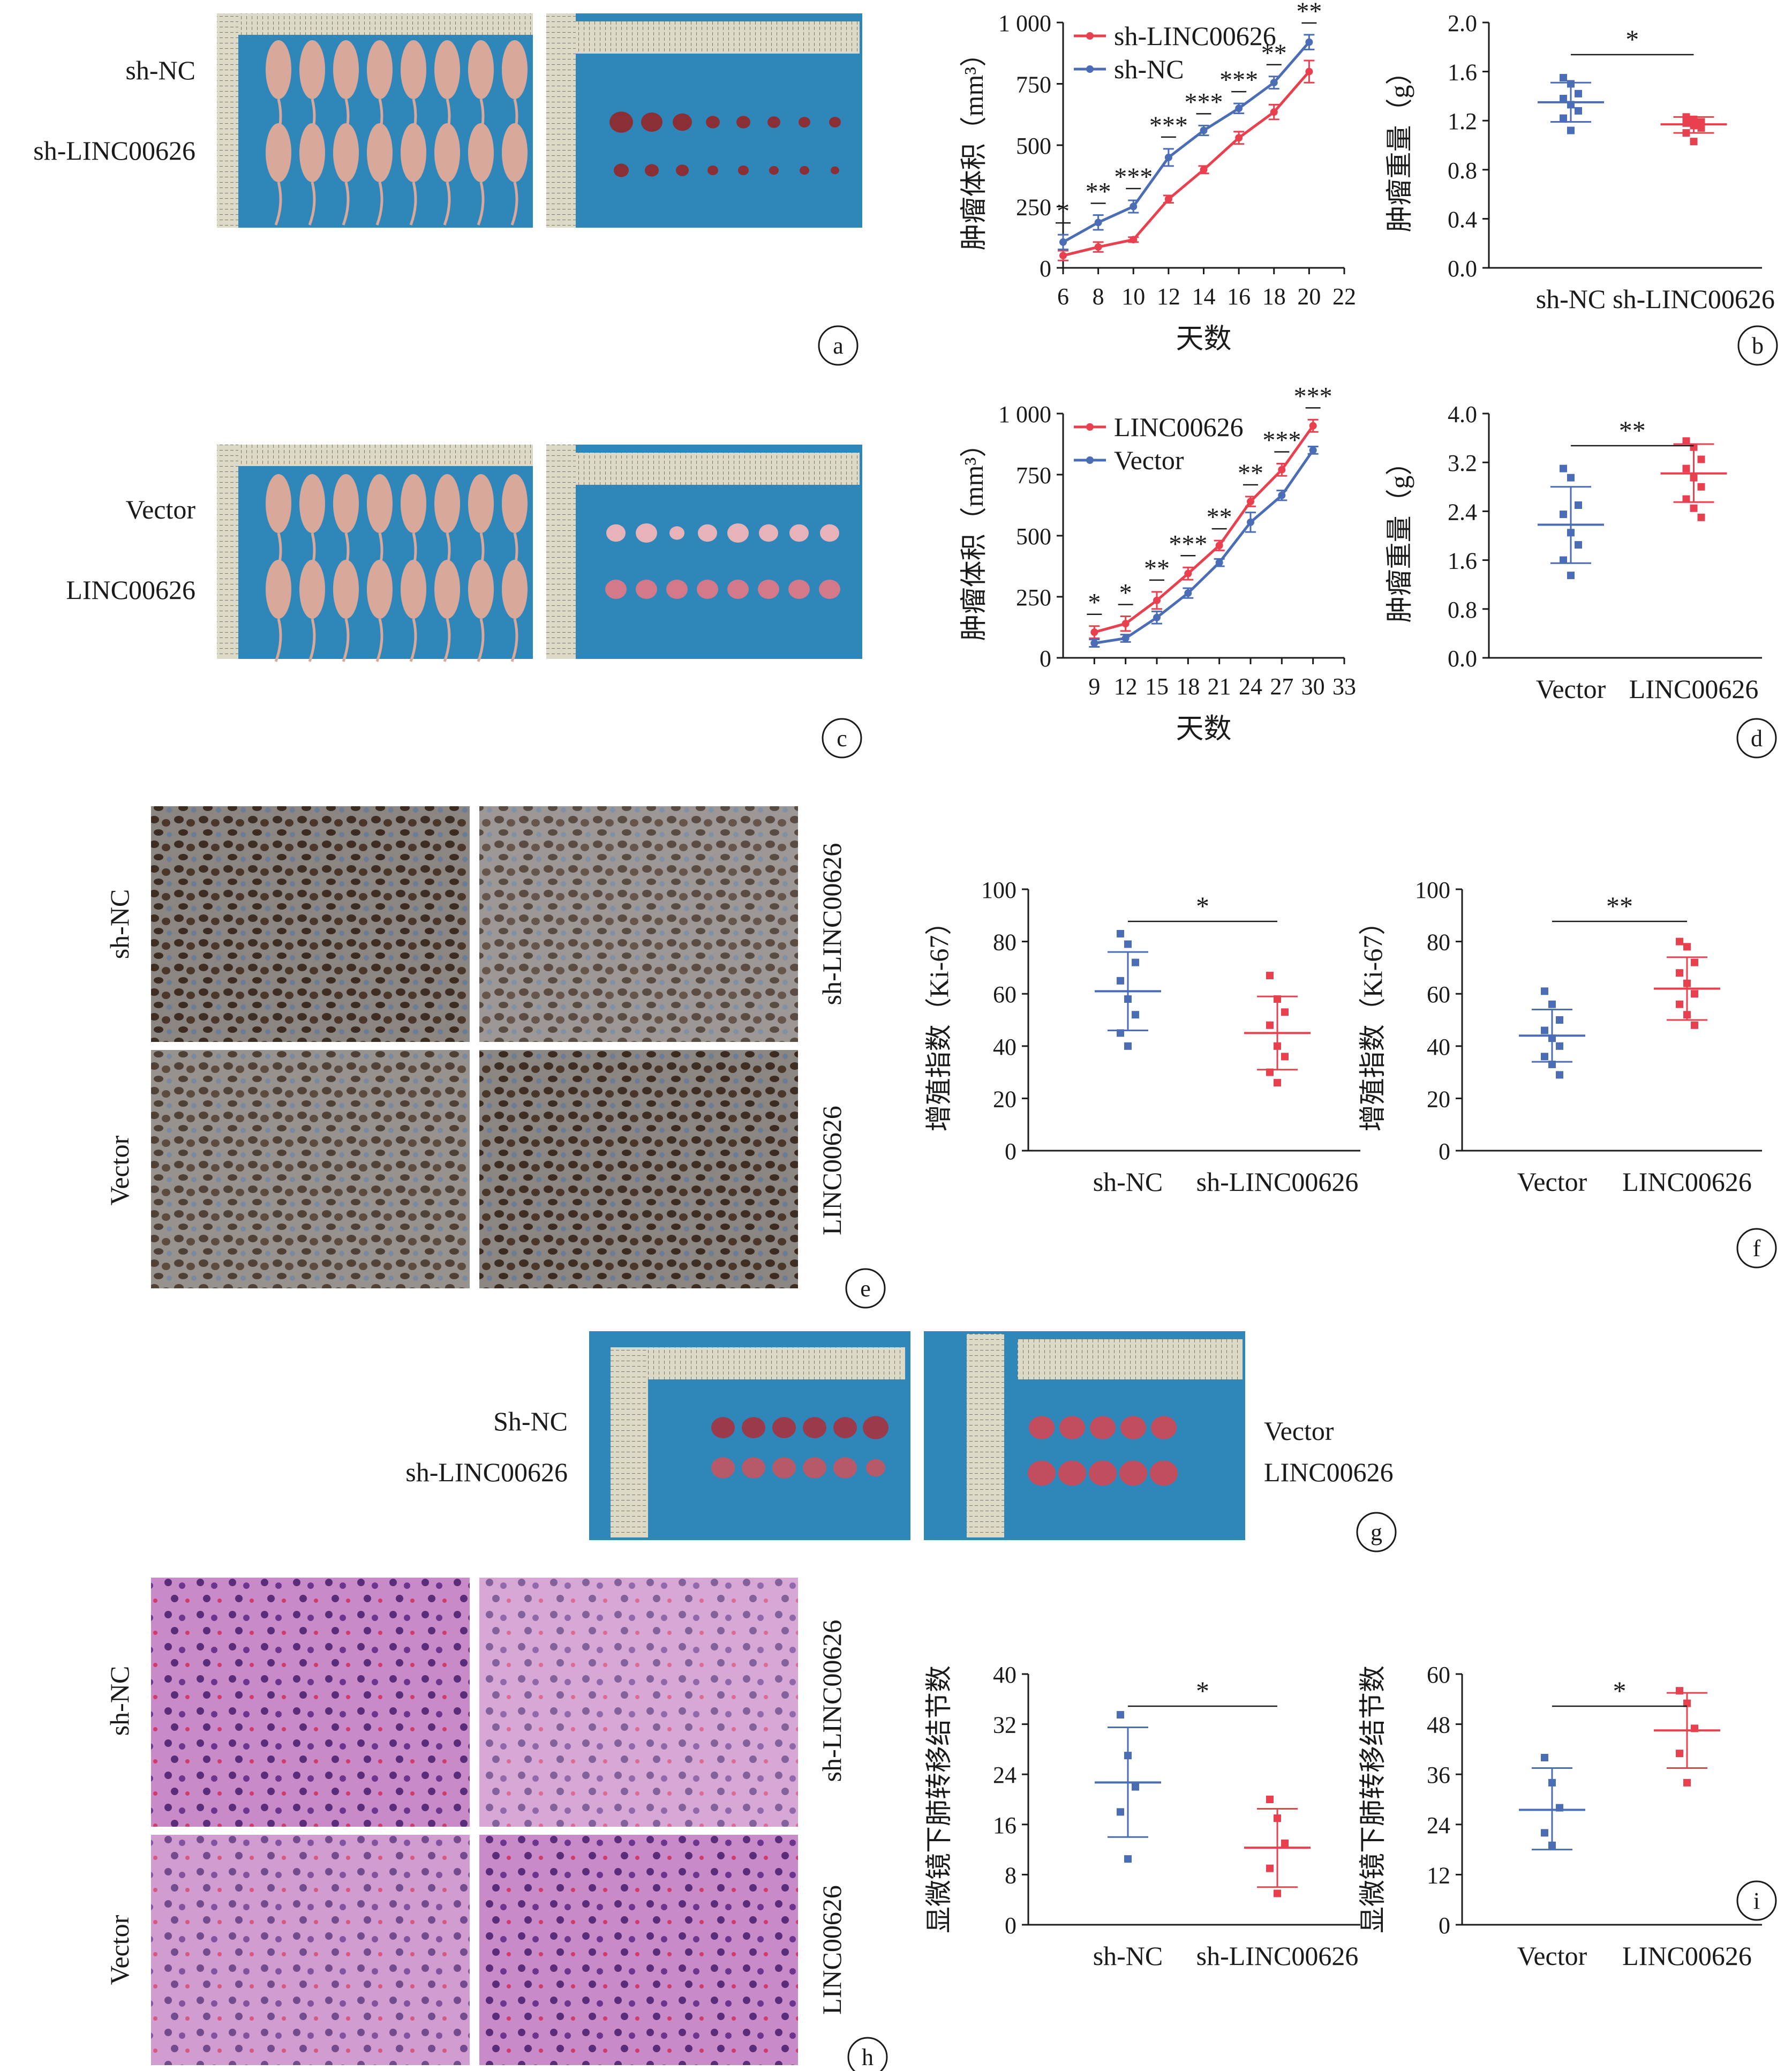 The width and height of the screenshot is (1792, 2071). What do you see at coordinates (1438, 1775) in the screenshot?
I see `y-tick-label: 36` at bounding box center [1438, 1775].